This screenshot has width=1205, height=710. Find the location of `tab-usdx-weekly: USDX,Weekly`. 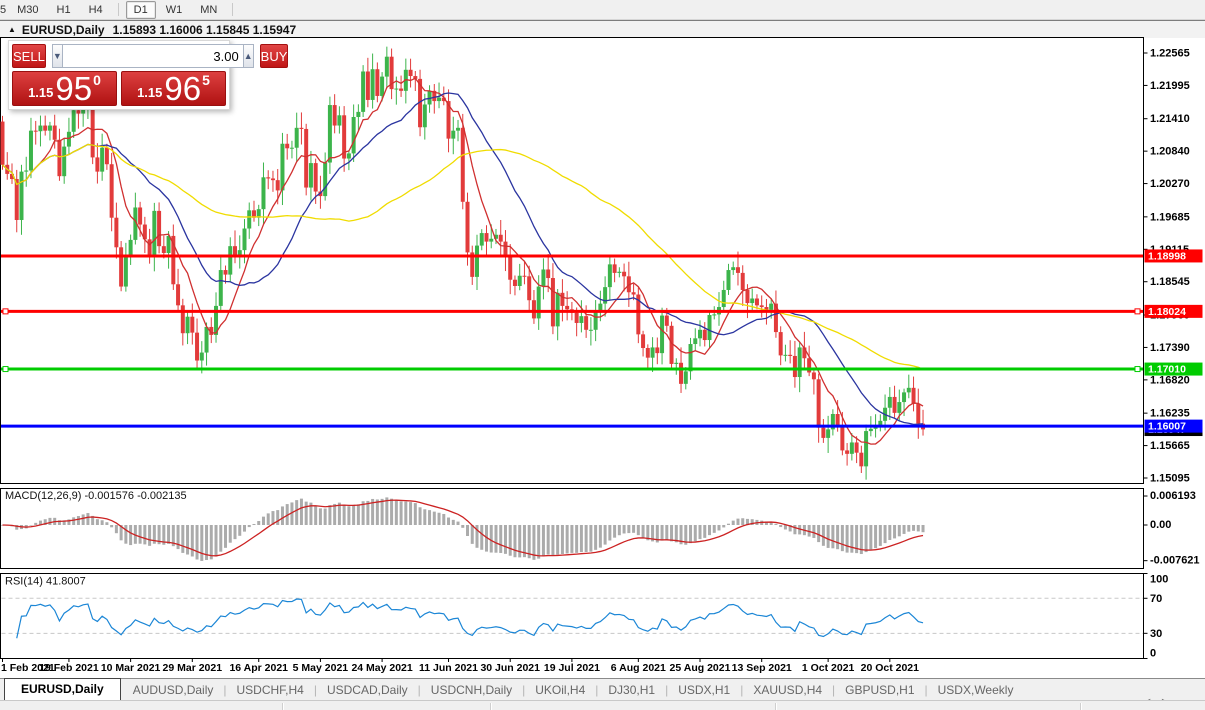

tab-usdx-weekly: USDX,Weekly is located at coordinates (975, 690).